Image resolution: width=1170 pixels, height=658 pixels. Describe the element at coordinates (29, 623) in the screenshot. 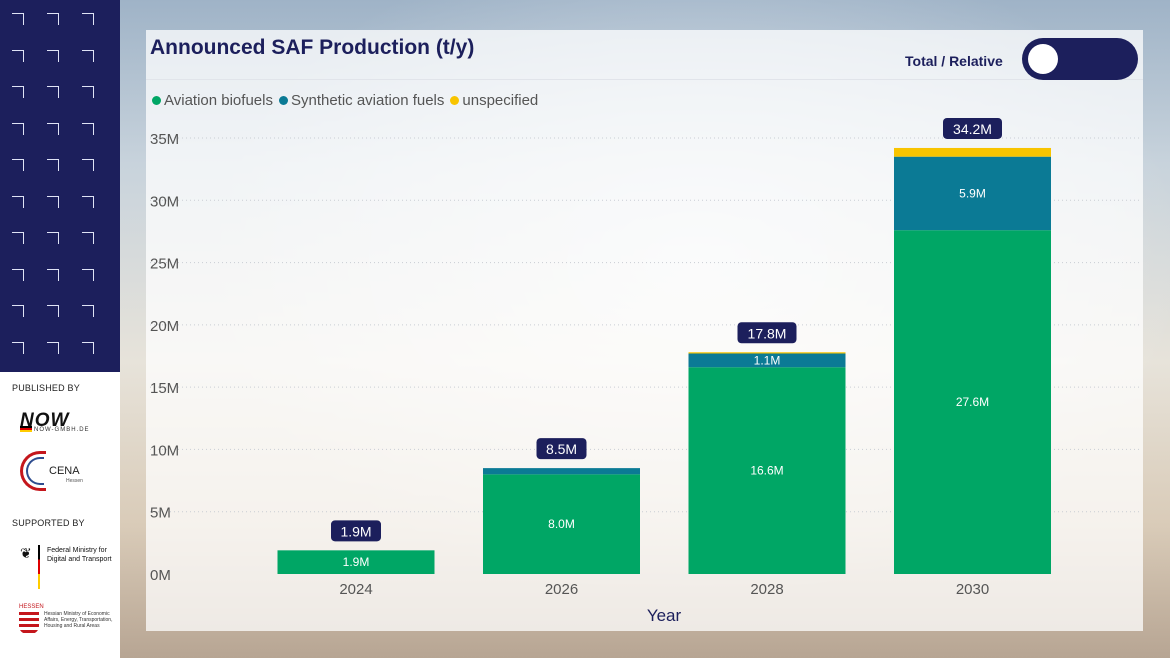

I see `hessen-lion-icon` at that location.